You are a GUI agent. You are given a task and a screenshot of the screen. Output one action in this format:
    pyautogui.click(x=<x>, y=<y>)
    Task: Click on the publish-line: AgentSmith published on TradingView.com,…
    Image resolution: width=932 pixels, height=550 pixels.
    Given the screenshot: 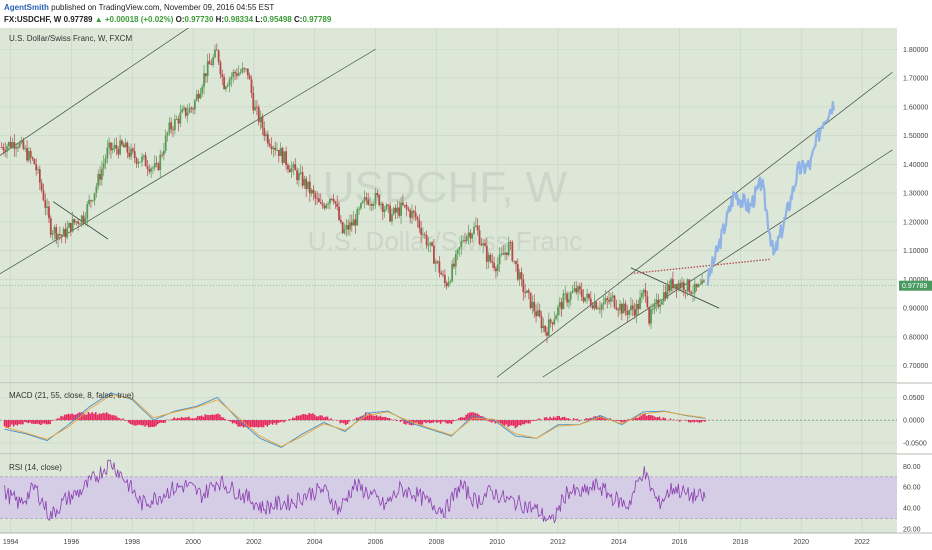 What is the action you would take?
    pyautogui.click(x=139, y=7)
    